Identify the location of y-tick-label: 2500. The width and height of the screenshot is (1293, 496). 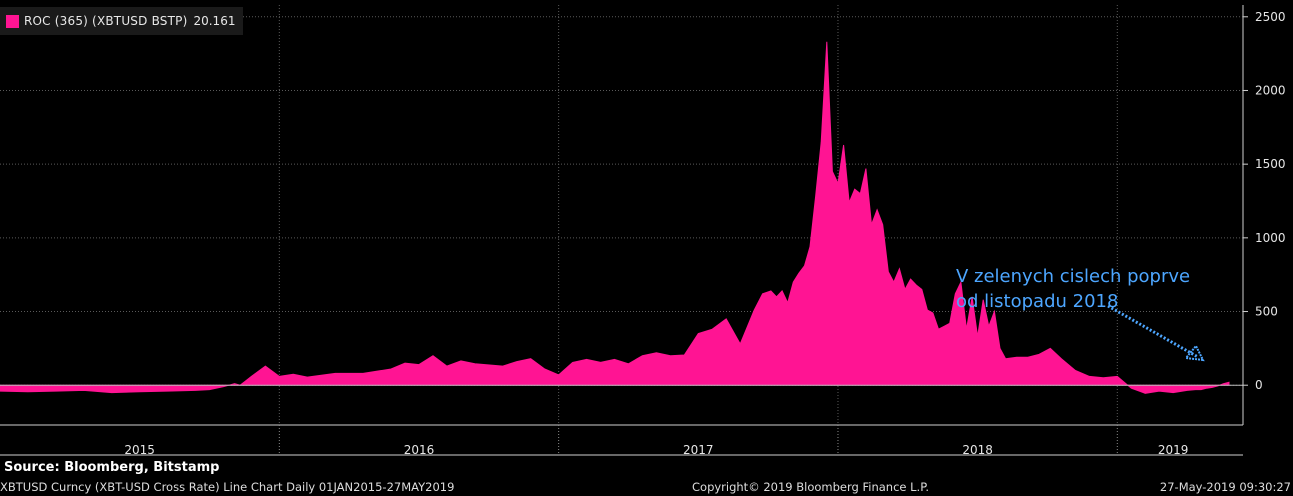
(1270, 17).